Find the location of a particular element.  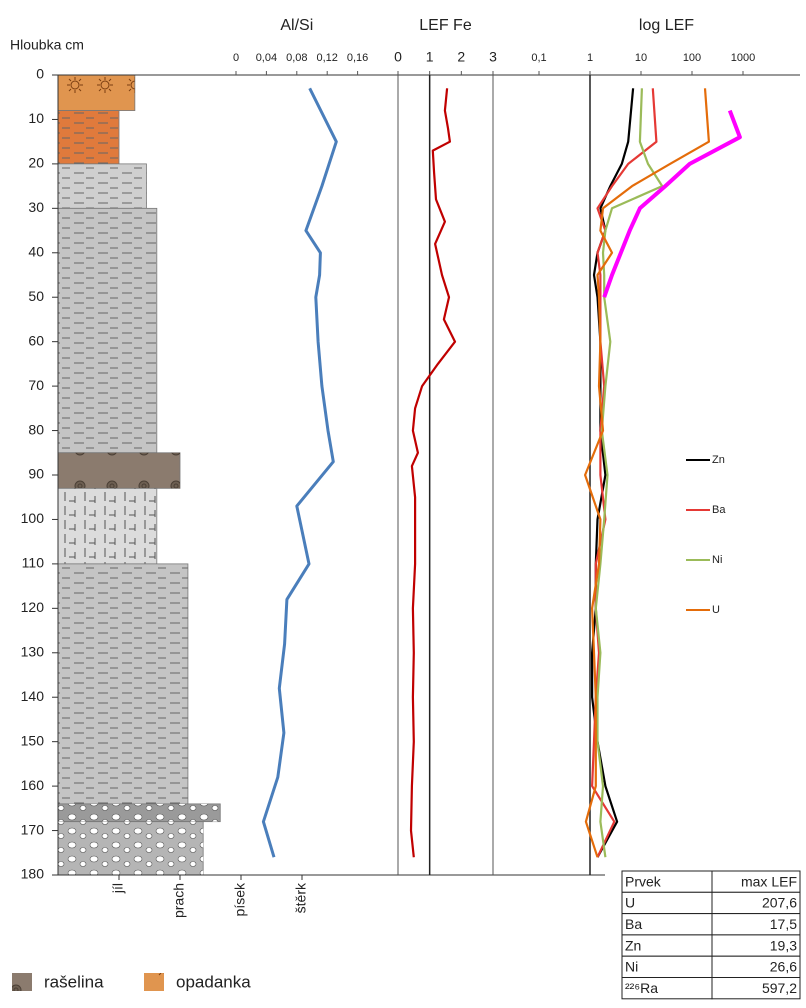

y-tick-label: 40 is located at coordinates (36, 251).